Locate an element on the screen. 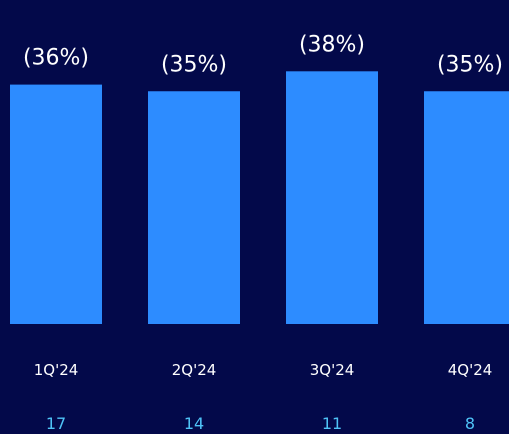 The height and width of the screenshot is (434, 509). category-label-4: 4Q'24 is located at coordinates (470, 370).